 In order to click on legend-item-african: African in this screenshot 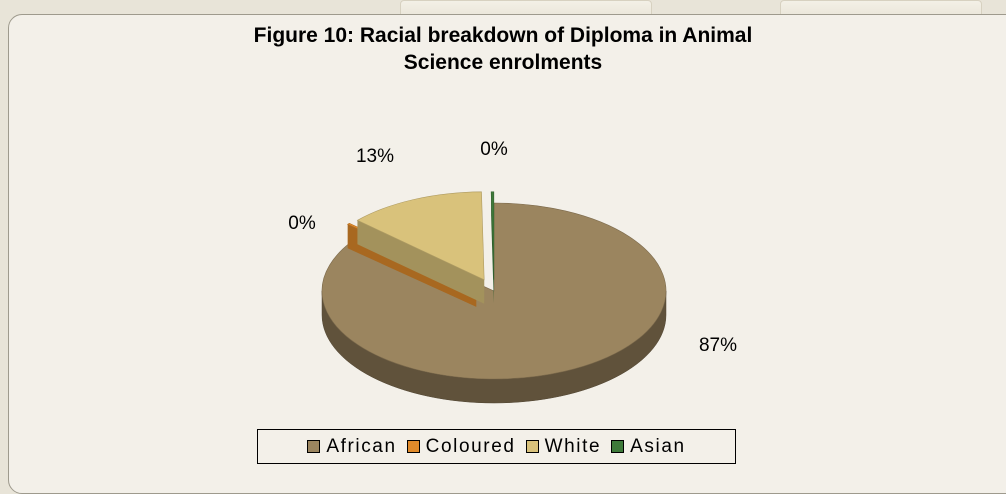, I will do `click(351, 447)`.